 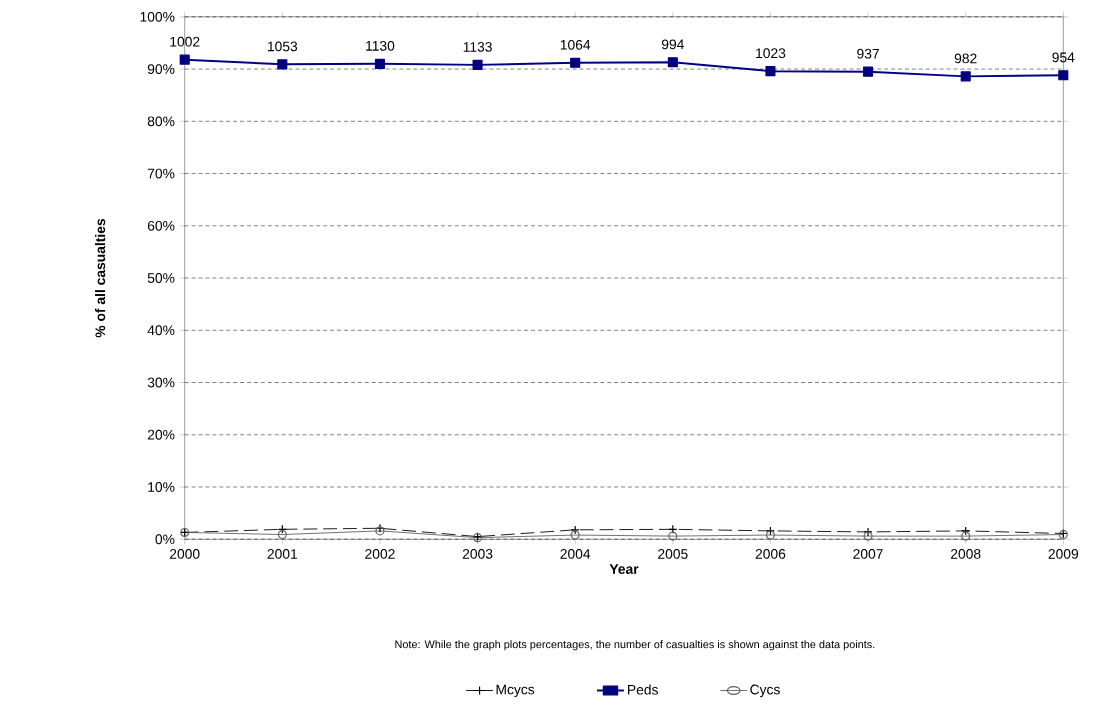 I want to click on x-tick-label: 2000, so click(x=184, y=553).